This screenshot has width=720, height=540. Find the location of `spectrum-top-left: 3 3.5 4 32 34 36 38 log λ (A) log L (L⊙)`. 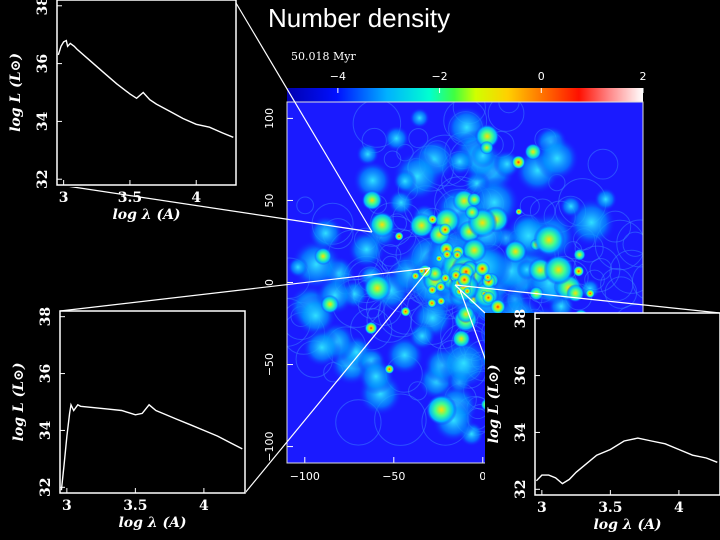

spectrum-top-left: 3 3.5 4 32 34 36 38 log λ (A) log L (L⊙) is located at coordinates (118, 111).